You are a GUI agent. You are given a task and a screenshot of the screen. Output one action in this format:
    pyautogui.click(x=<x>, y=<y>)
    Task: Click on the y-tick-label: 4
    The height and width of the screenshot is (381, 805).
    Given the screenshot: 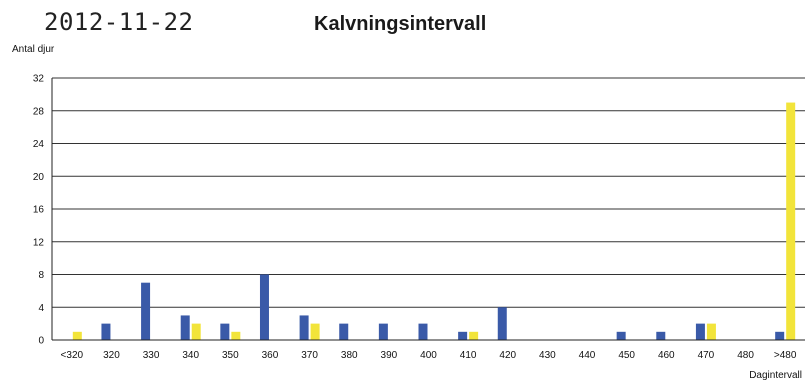 What is the action you would take?
    pyautogui.click(x=41, y=308)
    